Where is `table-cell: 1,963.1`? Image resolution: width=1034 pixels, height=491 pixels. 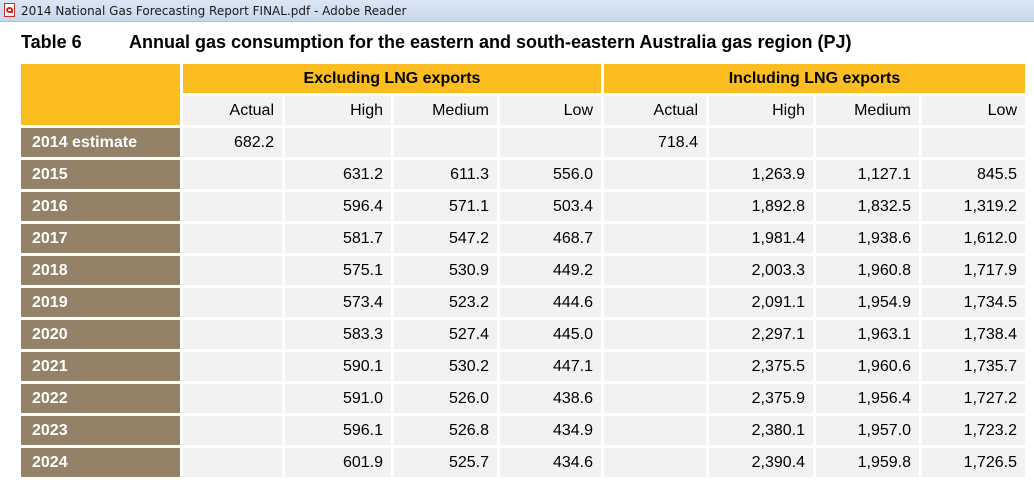 table-cell: 1,963.1 is located at coordinates (867, 334).